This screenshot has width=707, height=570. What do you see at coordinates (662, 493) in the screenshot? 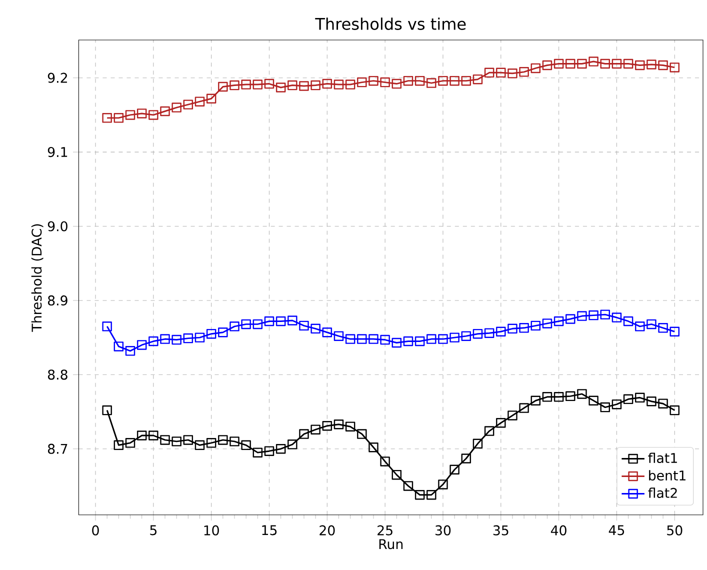
I see `legend-label: flat2` at bounding box center [662, 493].